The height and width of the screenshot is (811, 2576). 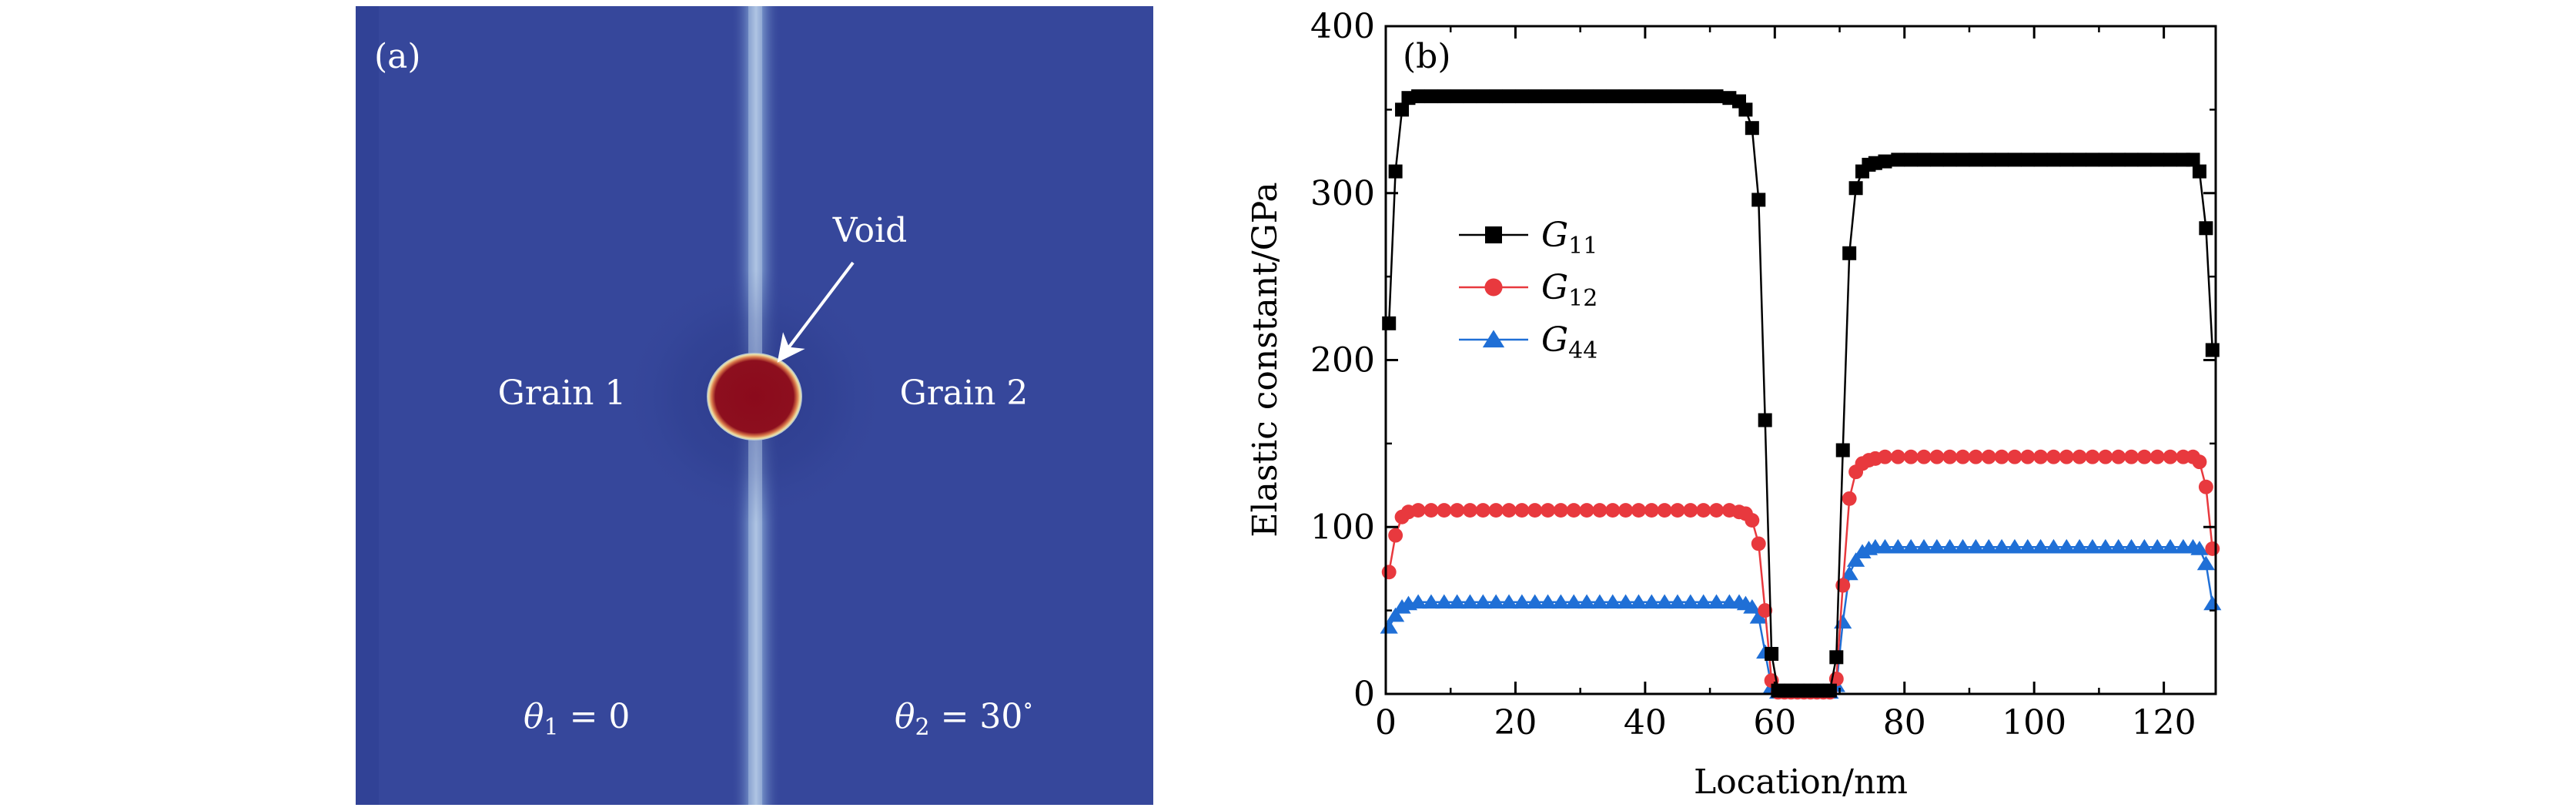 I want to click on y-tick-label: 300, so click(x=1342, y=193).